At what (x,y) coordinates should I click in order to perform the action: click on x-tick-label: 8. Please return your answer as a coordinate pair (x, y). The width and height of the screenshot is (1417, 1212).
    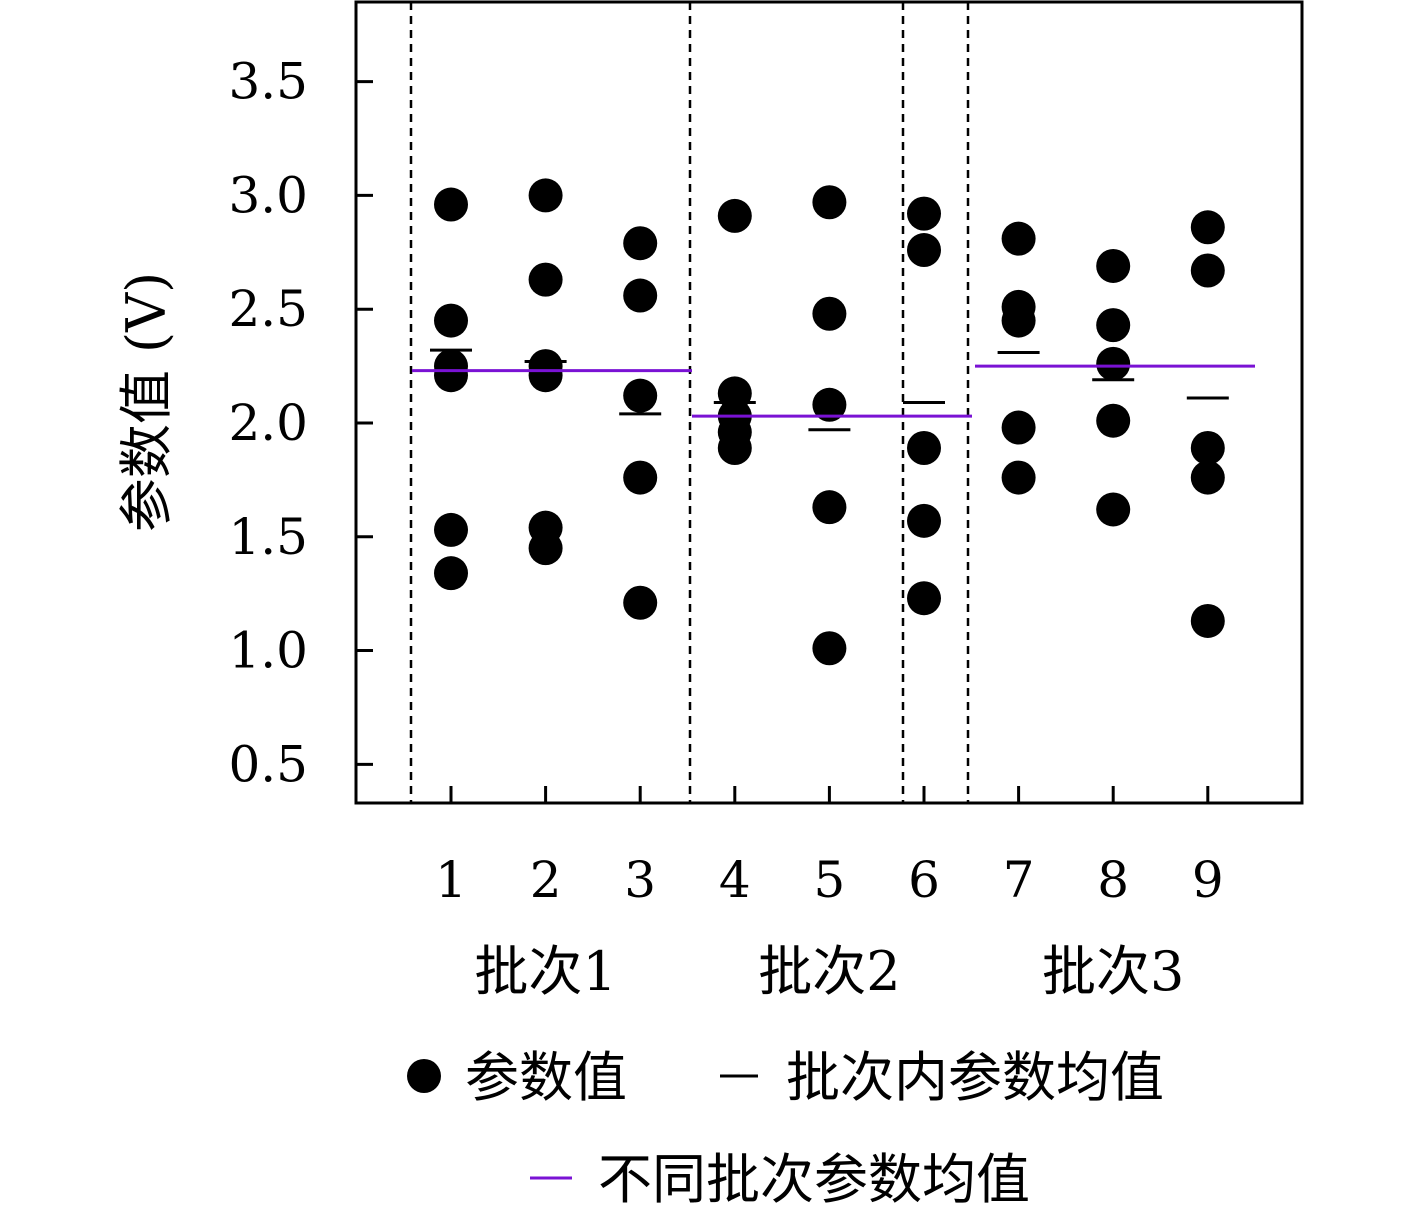
    Looking at the image, I should click on (1113, 880).